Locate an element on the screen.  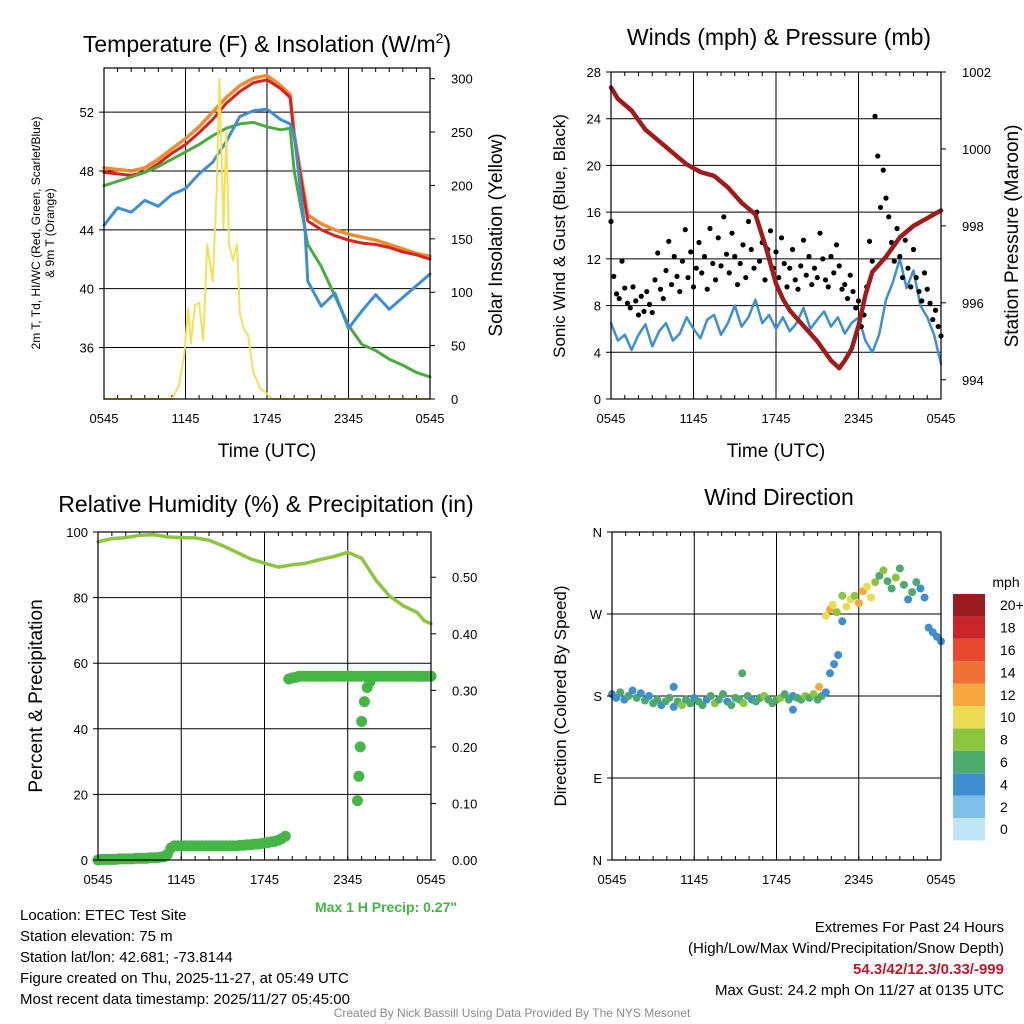
wind-y-axis-label: Sonic Wind & Gust (Blue, Black) is located at coordinates (559, 236).